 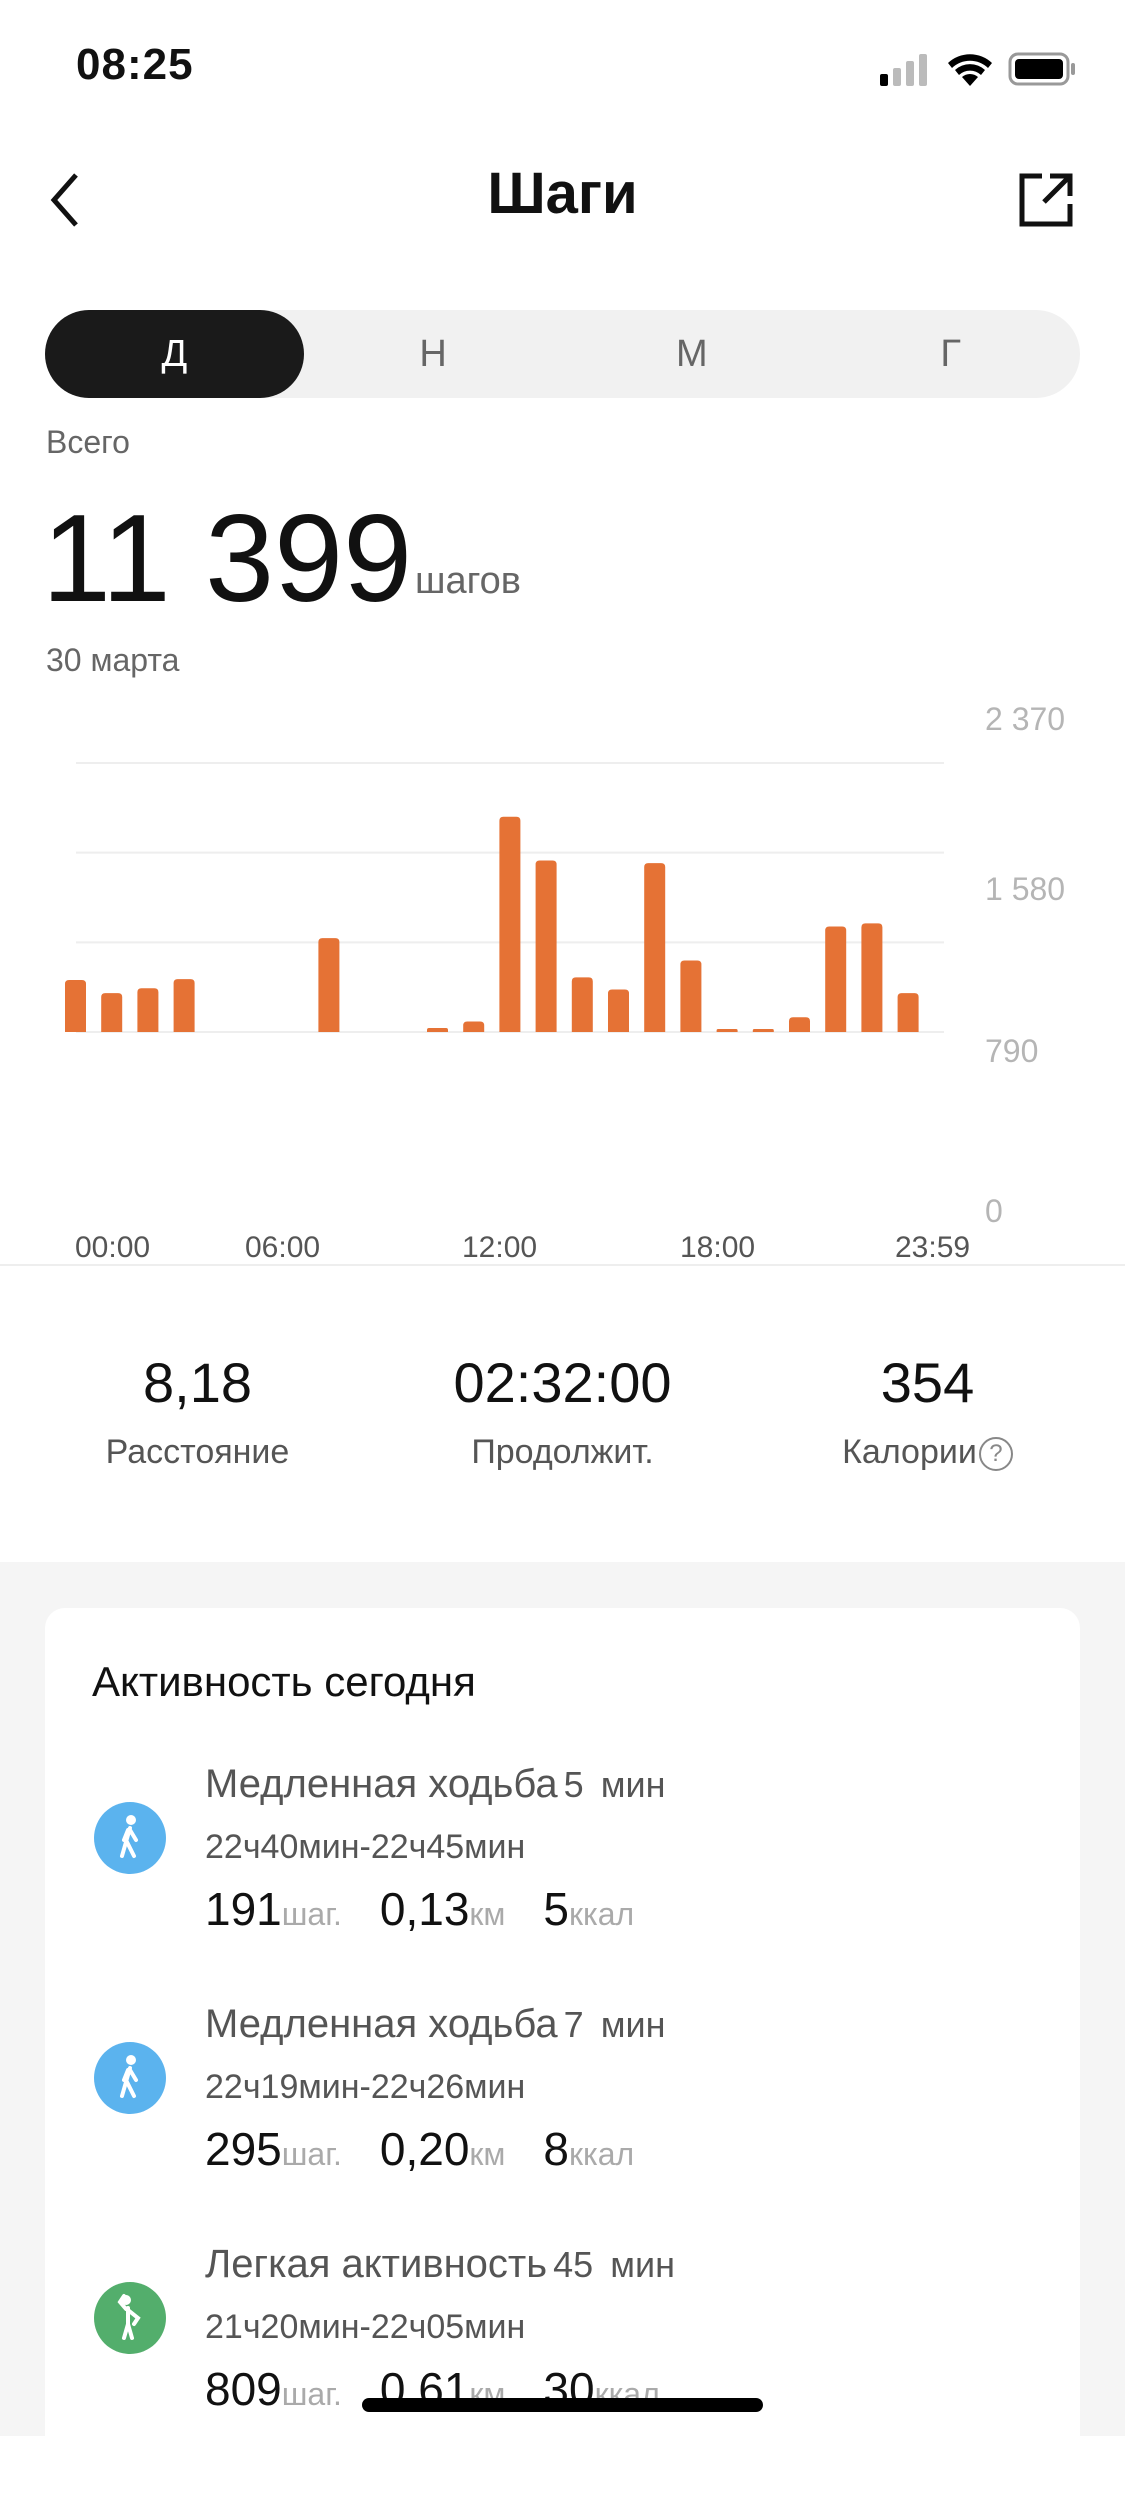 What do you see at coordinates (365, 1847) in the screenshot?
I see `activity-time-range: 22ч40мин-22ч45мин` at bounding box center [365, 1847].